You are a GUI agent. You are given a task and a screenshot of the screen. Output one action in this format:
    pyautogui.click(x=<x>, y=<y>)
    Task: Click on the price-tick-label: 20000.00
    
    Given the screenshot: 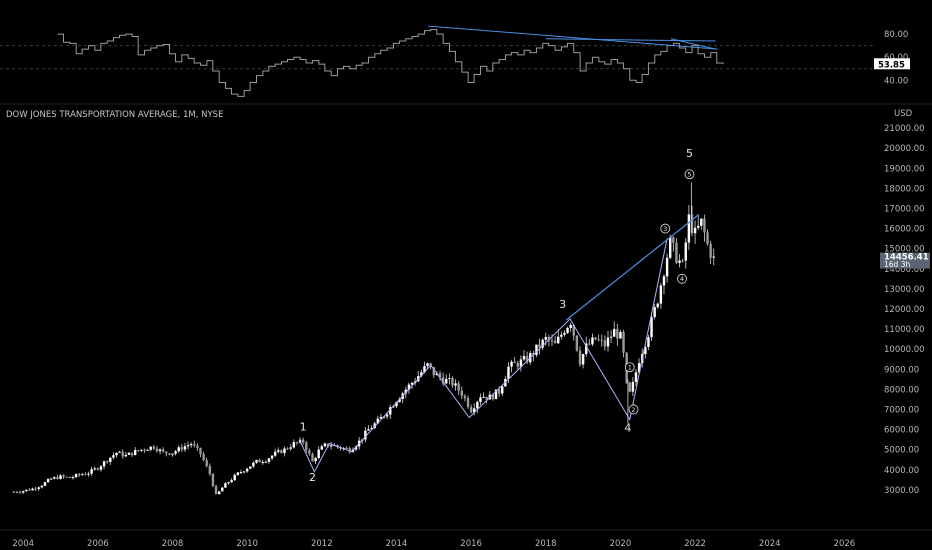 What is the action you would take?
    pyautogui.click(x=904, y=149)
    